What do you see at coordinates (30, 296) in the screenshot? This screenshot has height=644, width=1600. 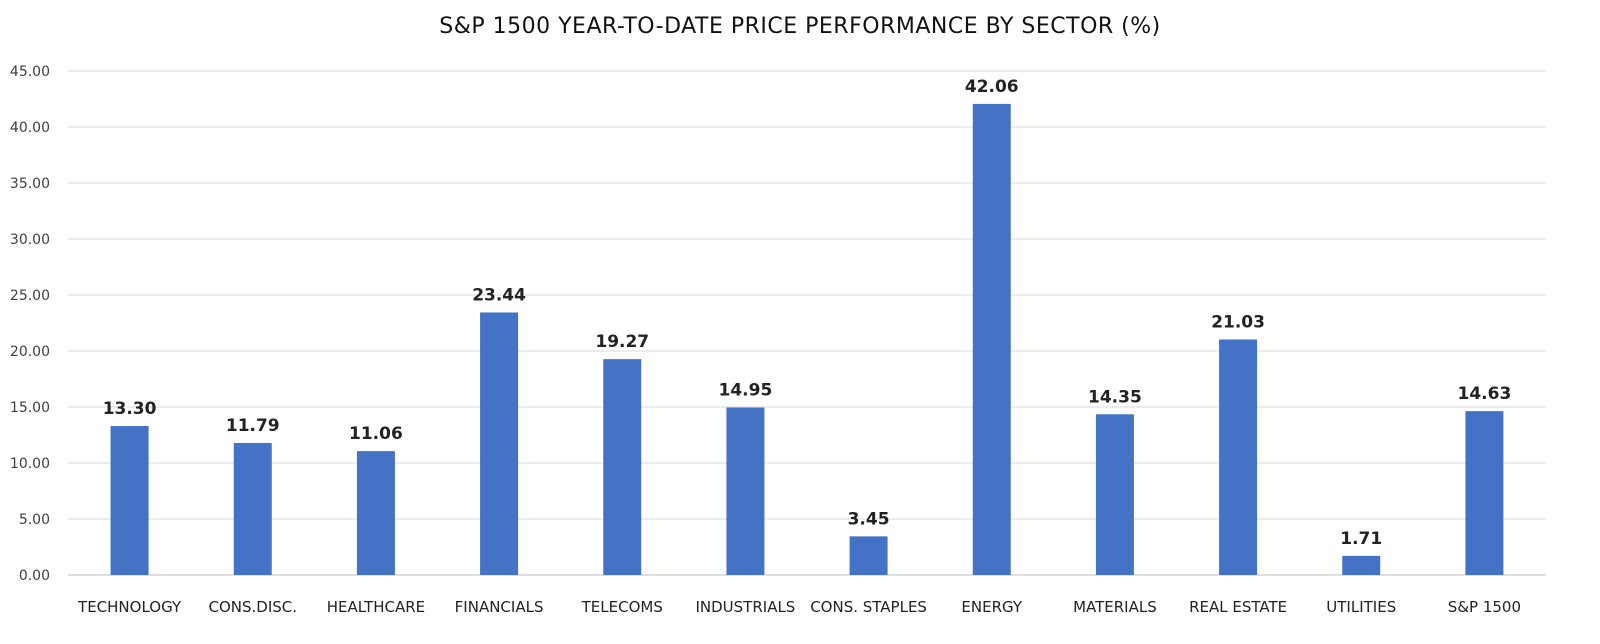 I see `y-tick-label: 25.00` at bounding box center [30, 296].